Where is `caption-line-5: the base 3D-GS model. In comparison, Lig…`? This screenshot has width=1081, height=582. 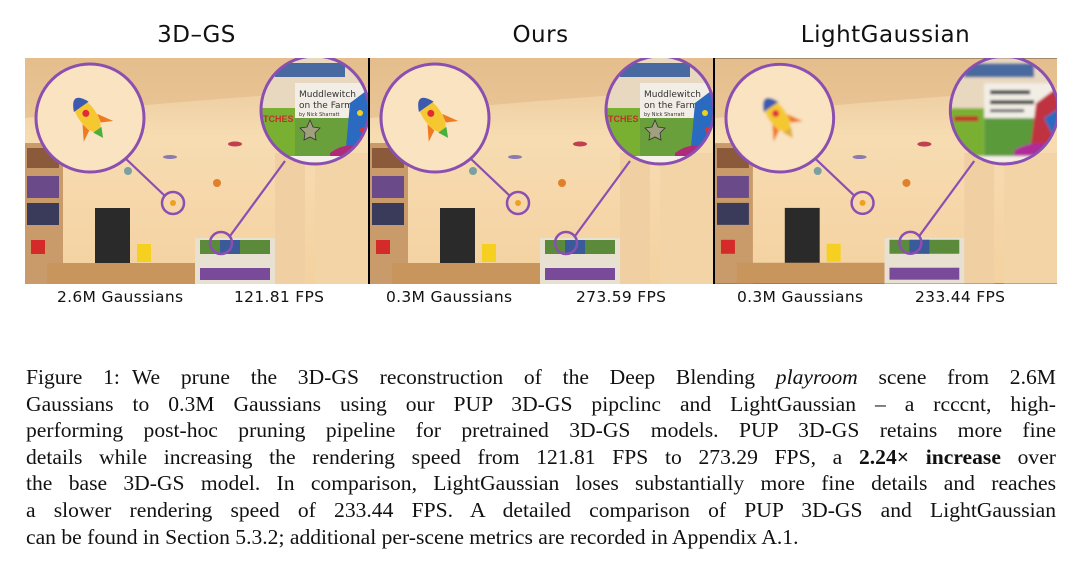 caption-line-5: the base 3D-GS model. In comparison, Lig… is located at coordinates (541, 483).